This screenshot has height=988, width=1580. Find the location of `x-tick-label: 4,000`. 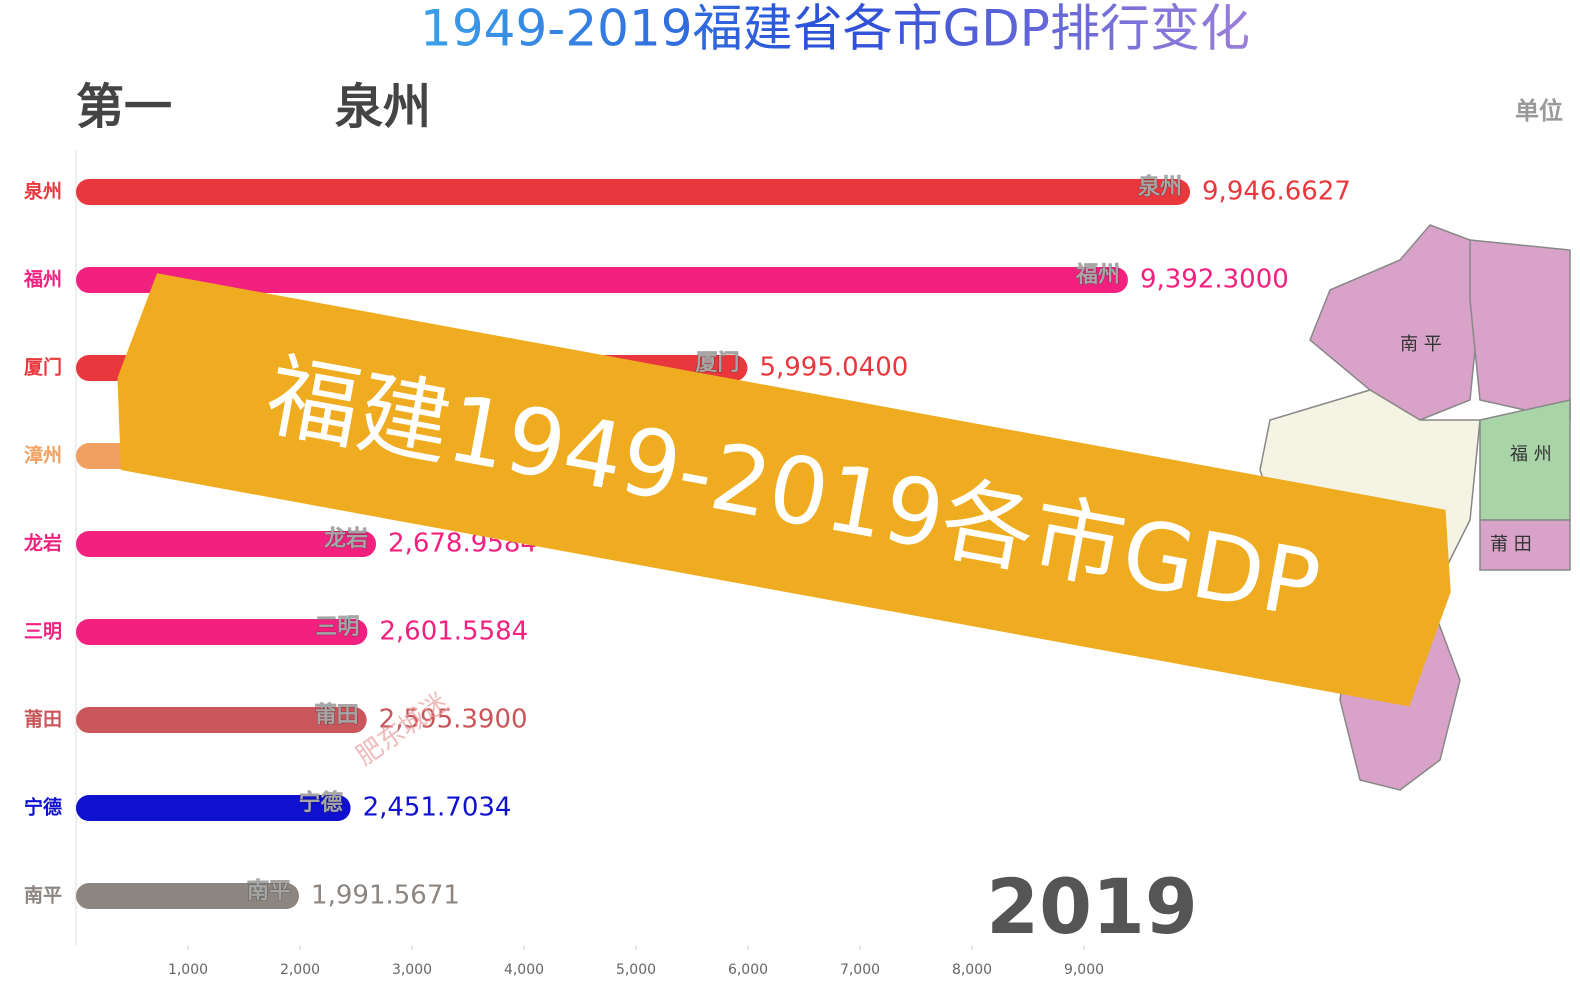

x-tick-label: 4,000 is located at coordinates (524, 970).